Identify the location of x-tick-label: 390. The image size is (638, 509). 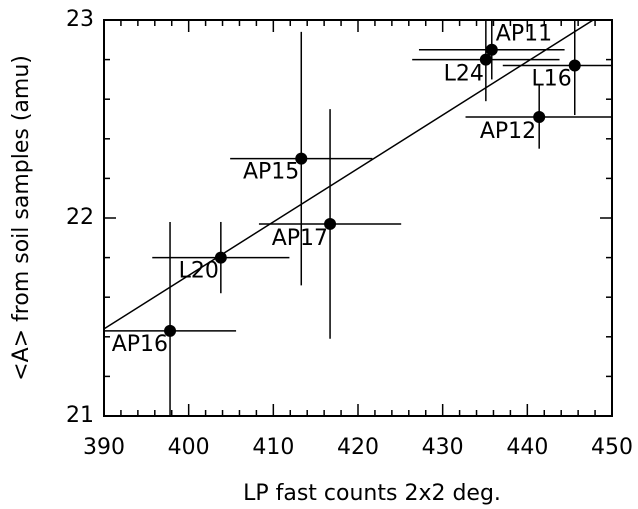
(104, 447).